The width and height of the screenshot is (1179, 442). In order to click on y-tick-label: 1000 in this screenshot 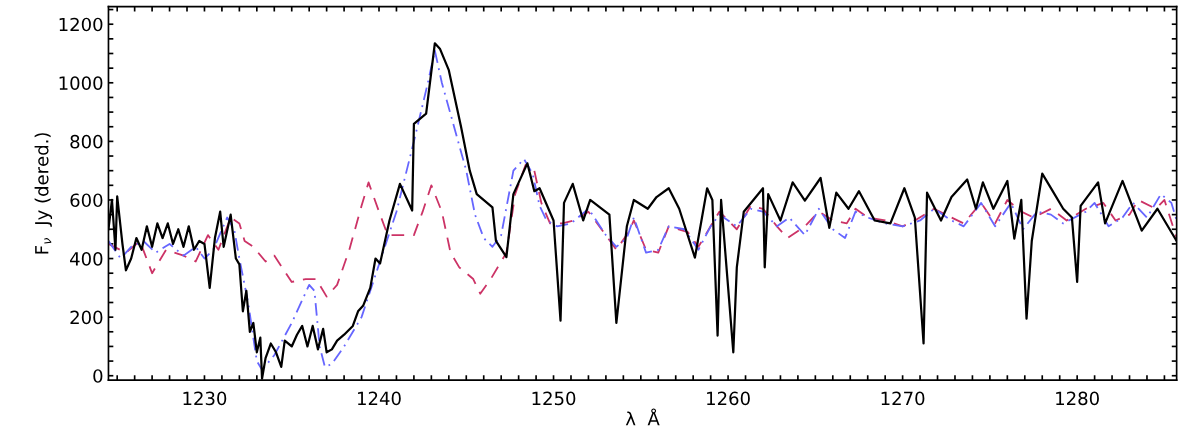, I will do `click(81, 83)`.